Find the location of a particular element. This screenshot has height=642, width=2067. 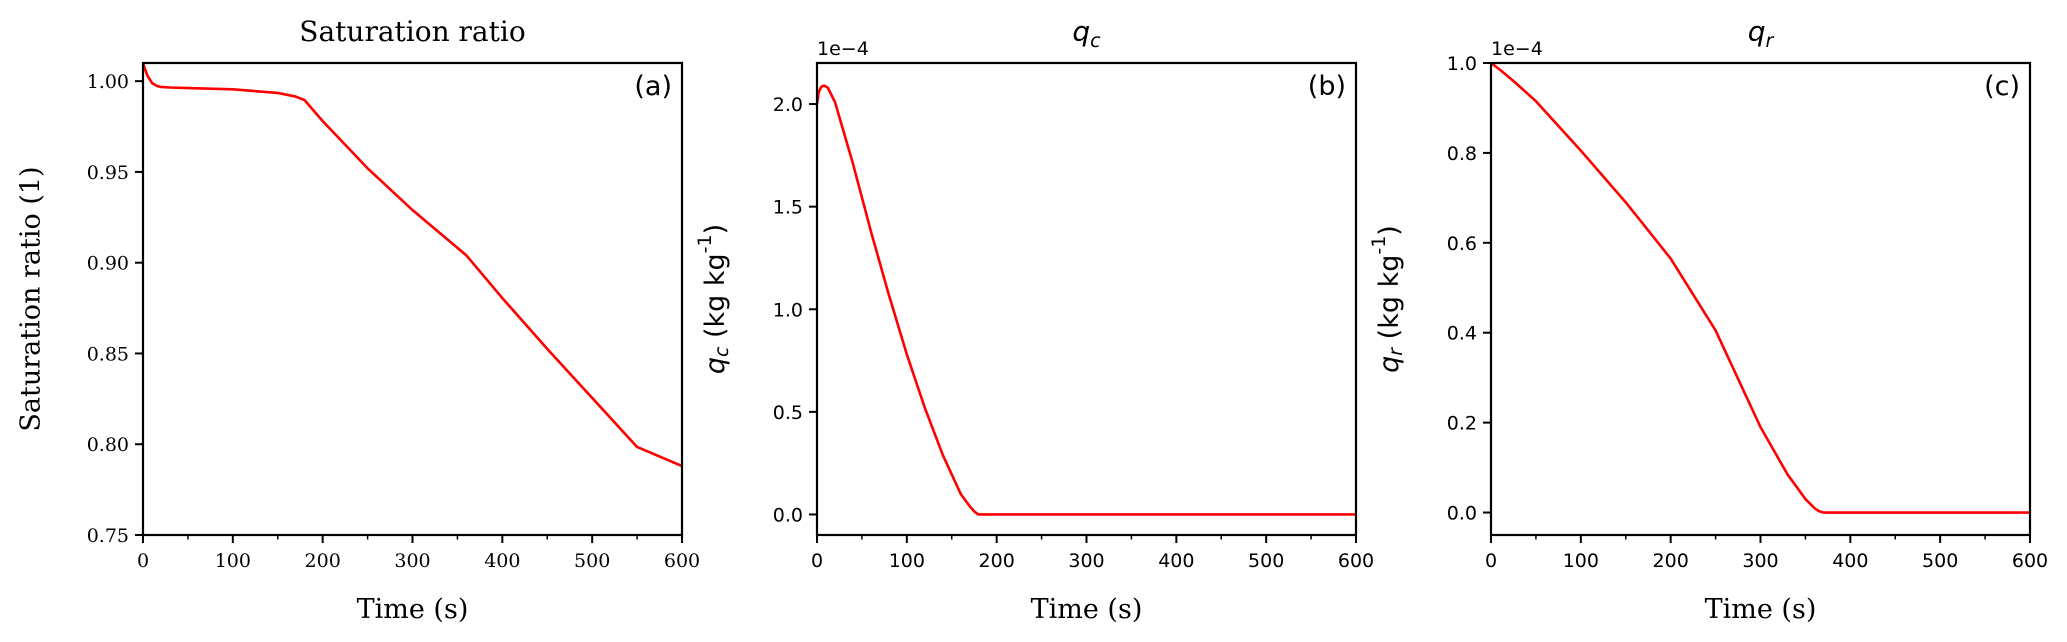

chart-title: qr is located at coordinates (1761, 33).